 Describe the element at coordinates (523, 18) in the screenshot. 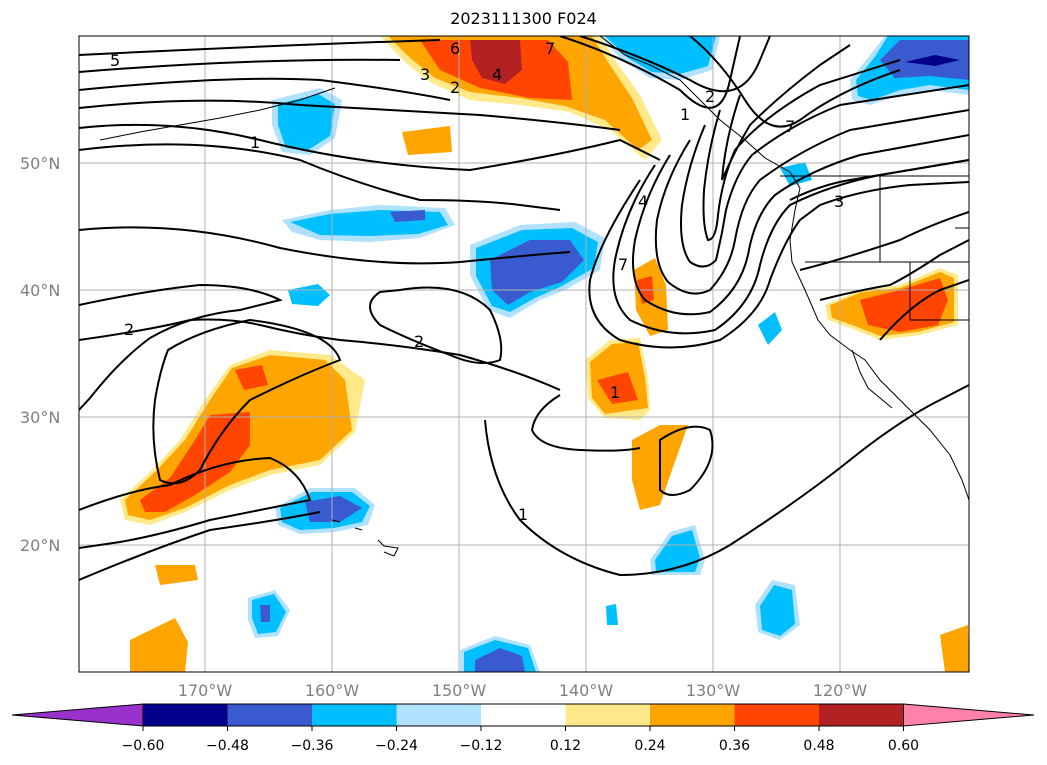

I see `map-title: 2023111300 F024` at that location.